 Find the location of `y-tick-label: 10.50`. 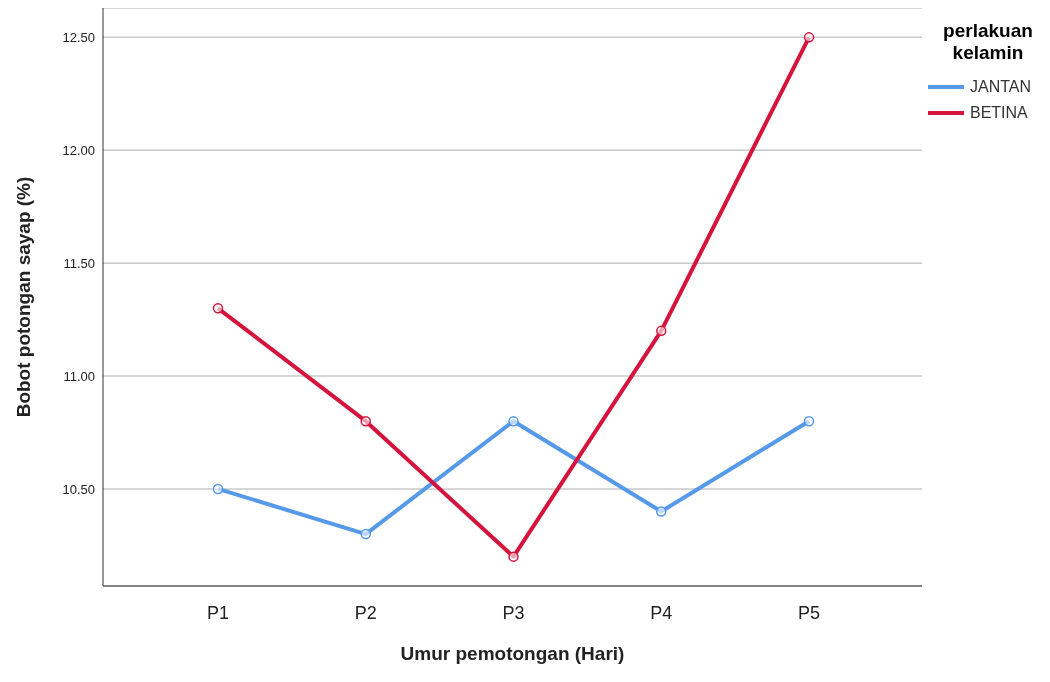

y-tick-label: 10.50 is located at coordinates (78, 489).